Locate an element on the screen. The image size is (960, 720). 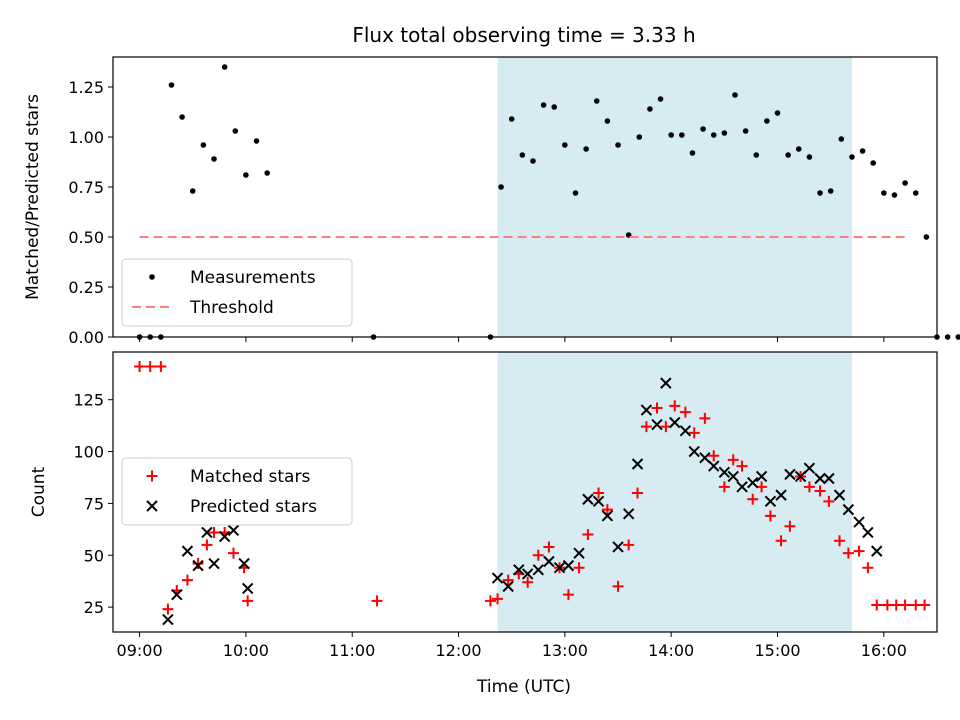
legend-label: Threshold is located at coordinates (231, 308).